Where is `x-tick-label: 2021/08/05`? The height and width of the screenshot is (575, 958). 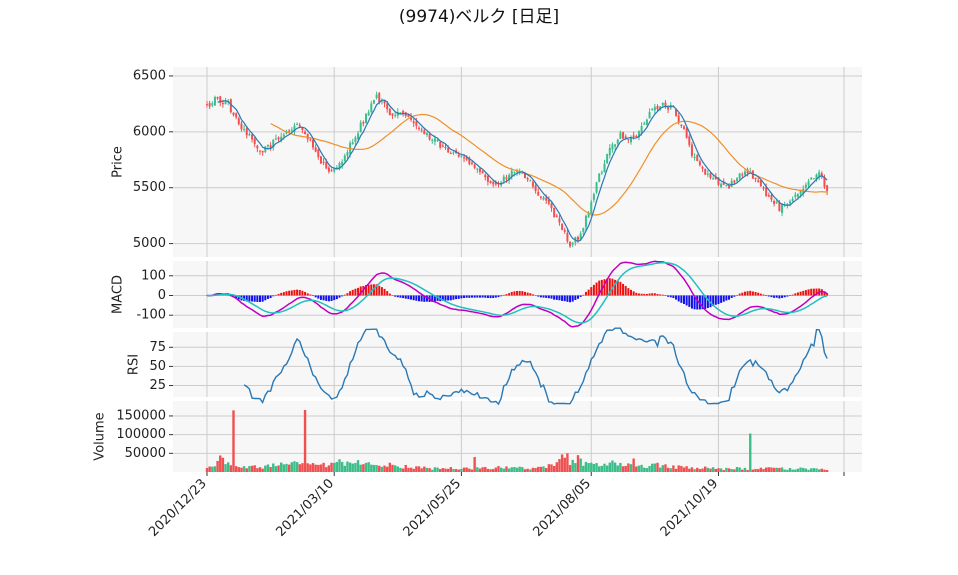 x-tick-label: 2021/08/05 is located at coordinates (562, 508).